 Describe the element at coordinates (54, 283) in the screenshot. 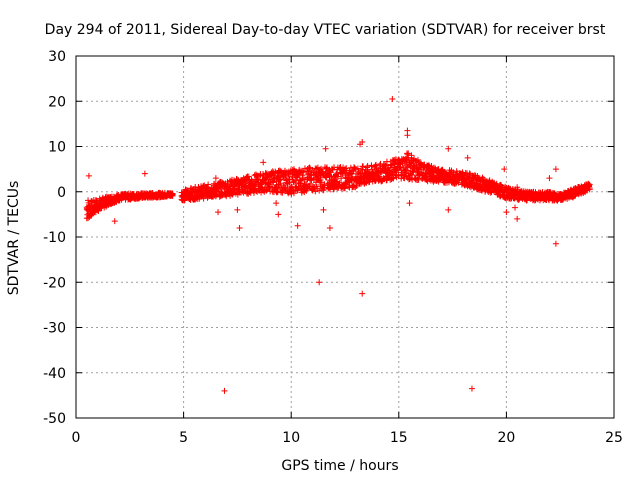

I see `y-tick-label: -20` at that location.